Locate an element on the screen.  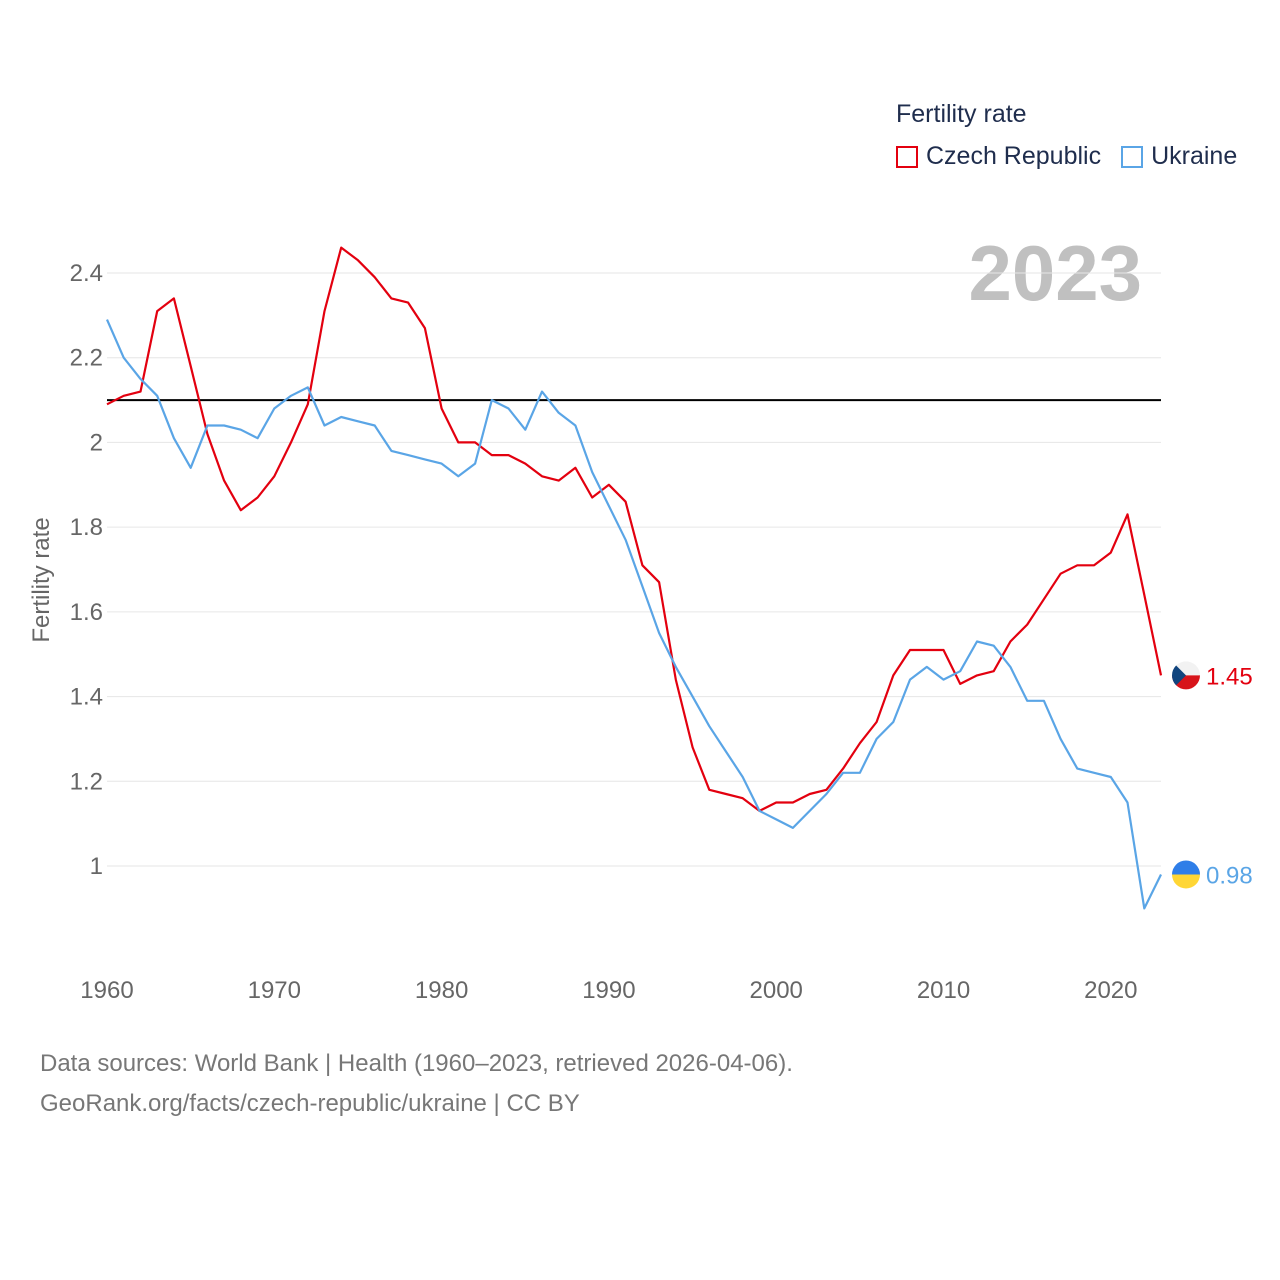
legend-title: Fertility rate is located at coordinates (961, 114).